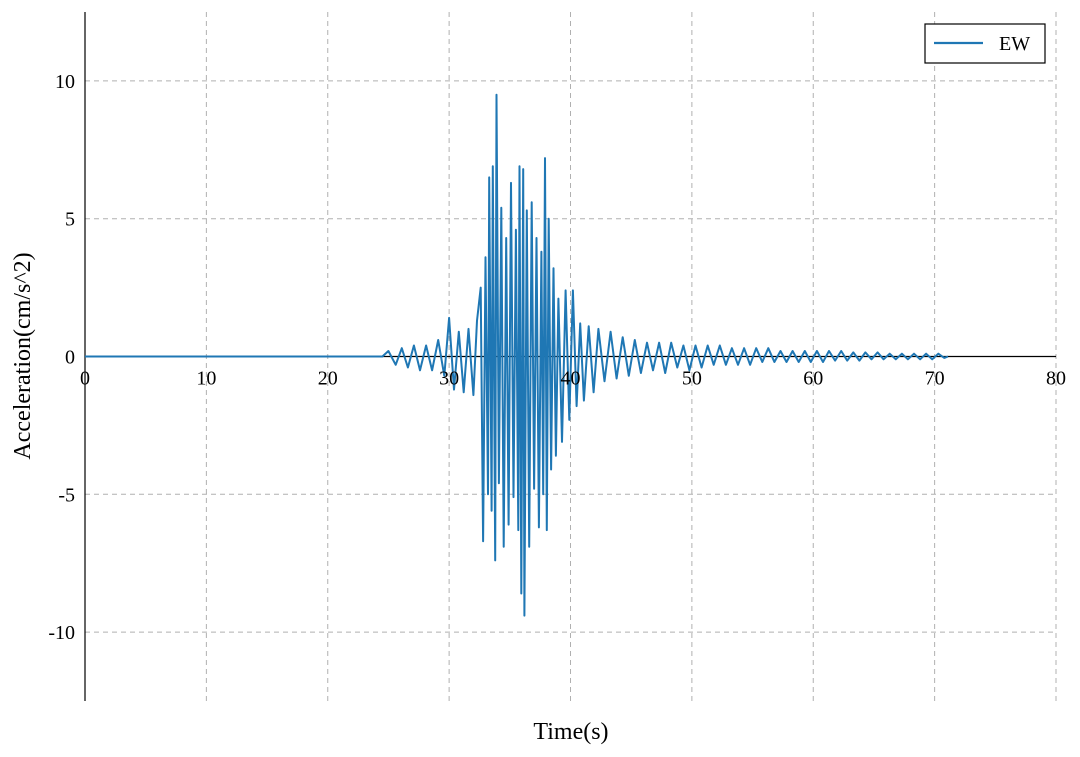  What do you see at coordinates (23, 355) in the screenshot?
I see `y-axis-title: Acceleration(cm/s^2)` at bounding box center [23, 355].